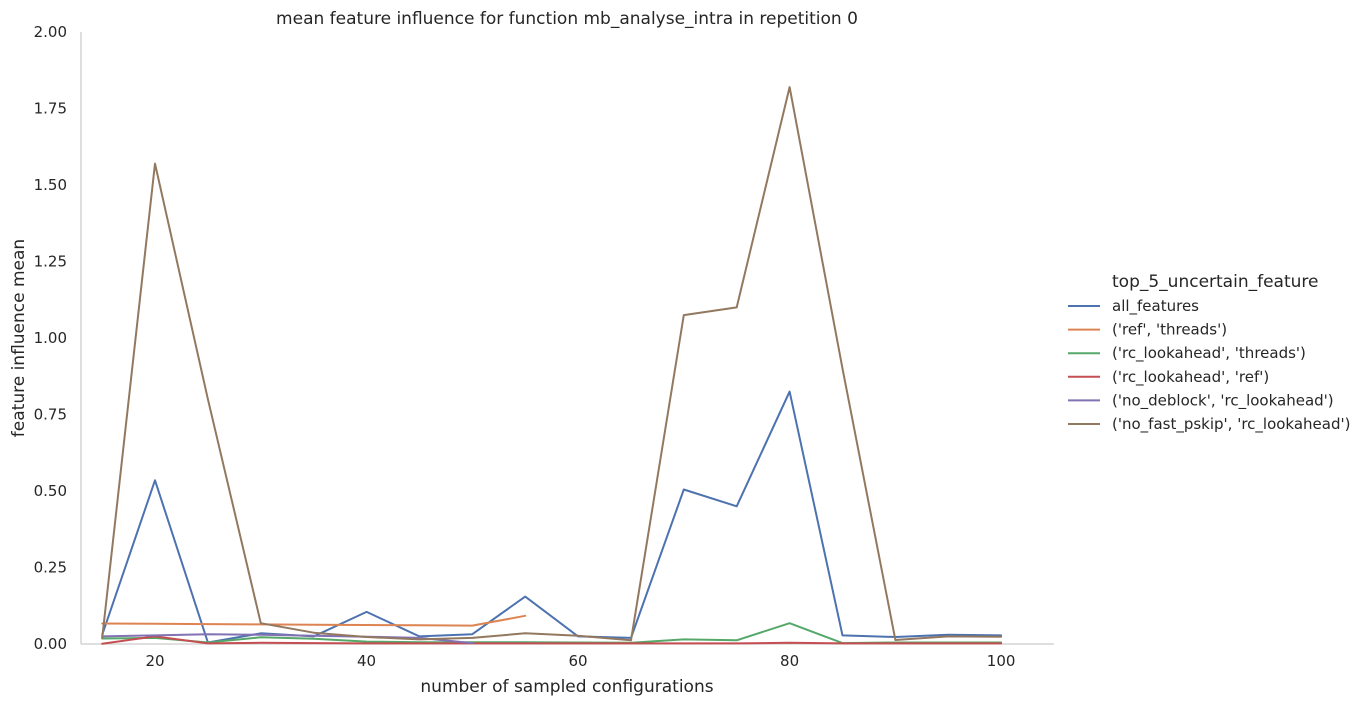  Describe the element at coordinates (1155, 306) in the screenshot. I see `legend-label-0: all_features` at that location.